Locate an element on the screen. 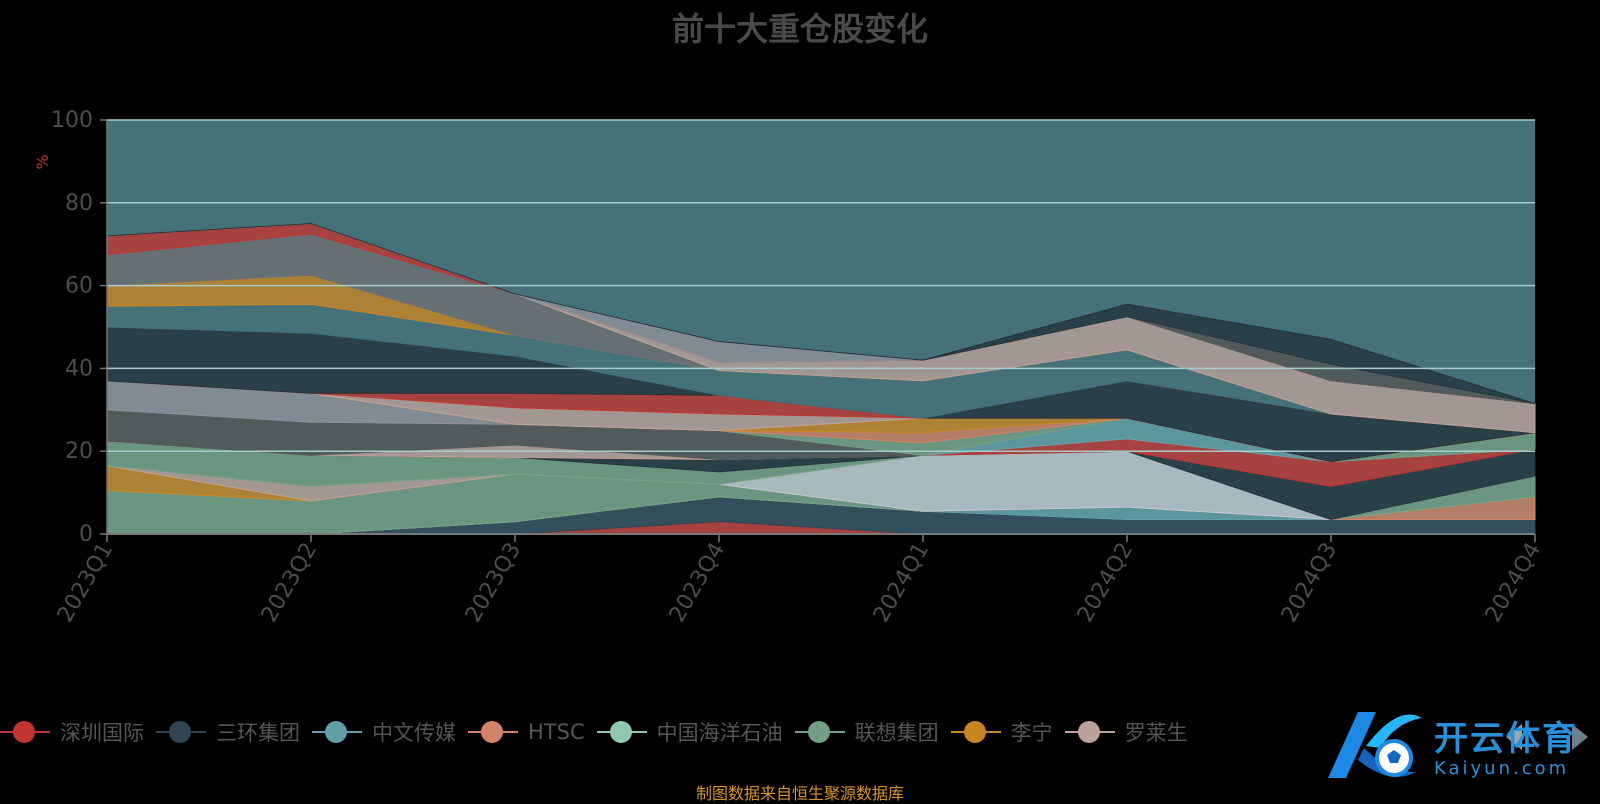  x-tick-label: 2024Q4 is located at coordinates (1513, 583).